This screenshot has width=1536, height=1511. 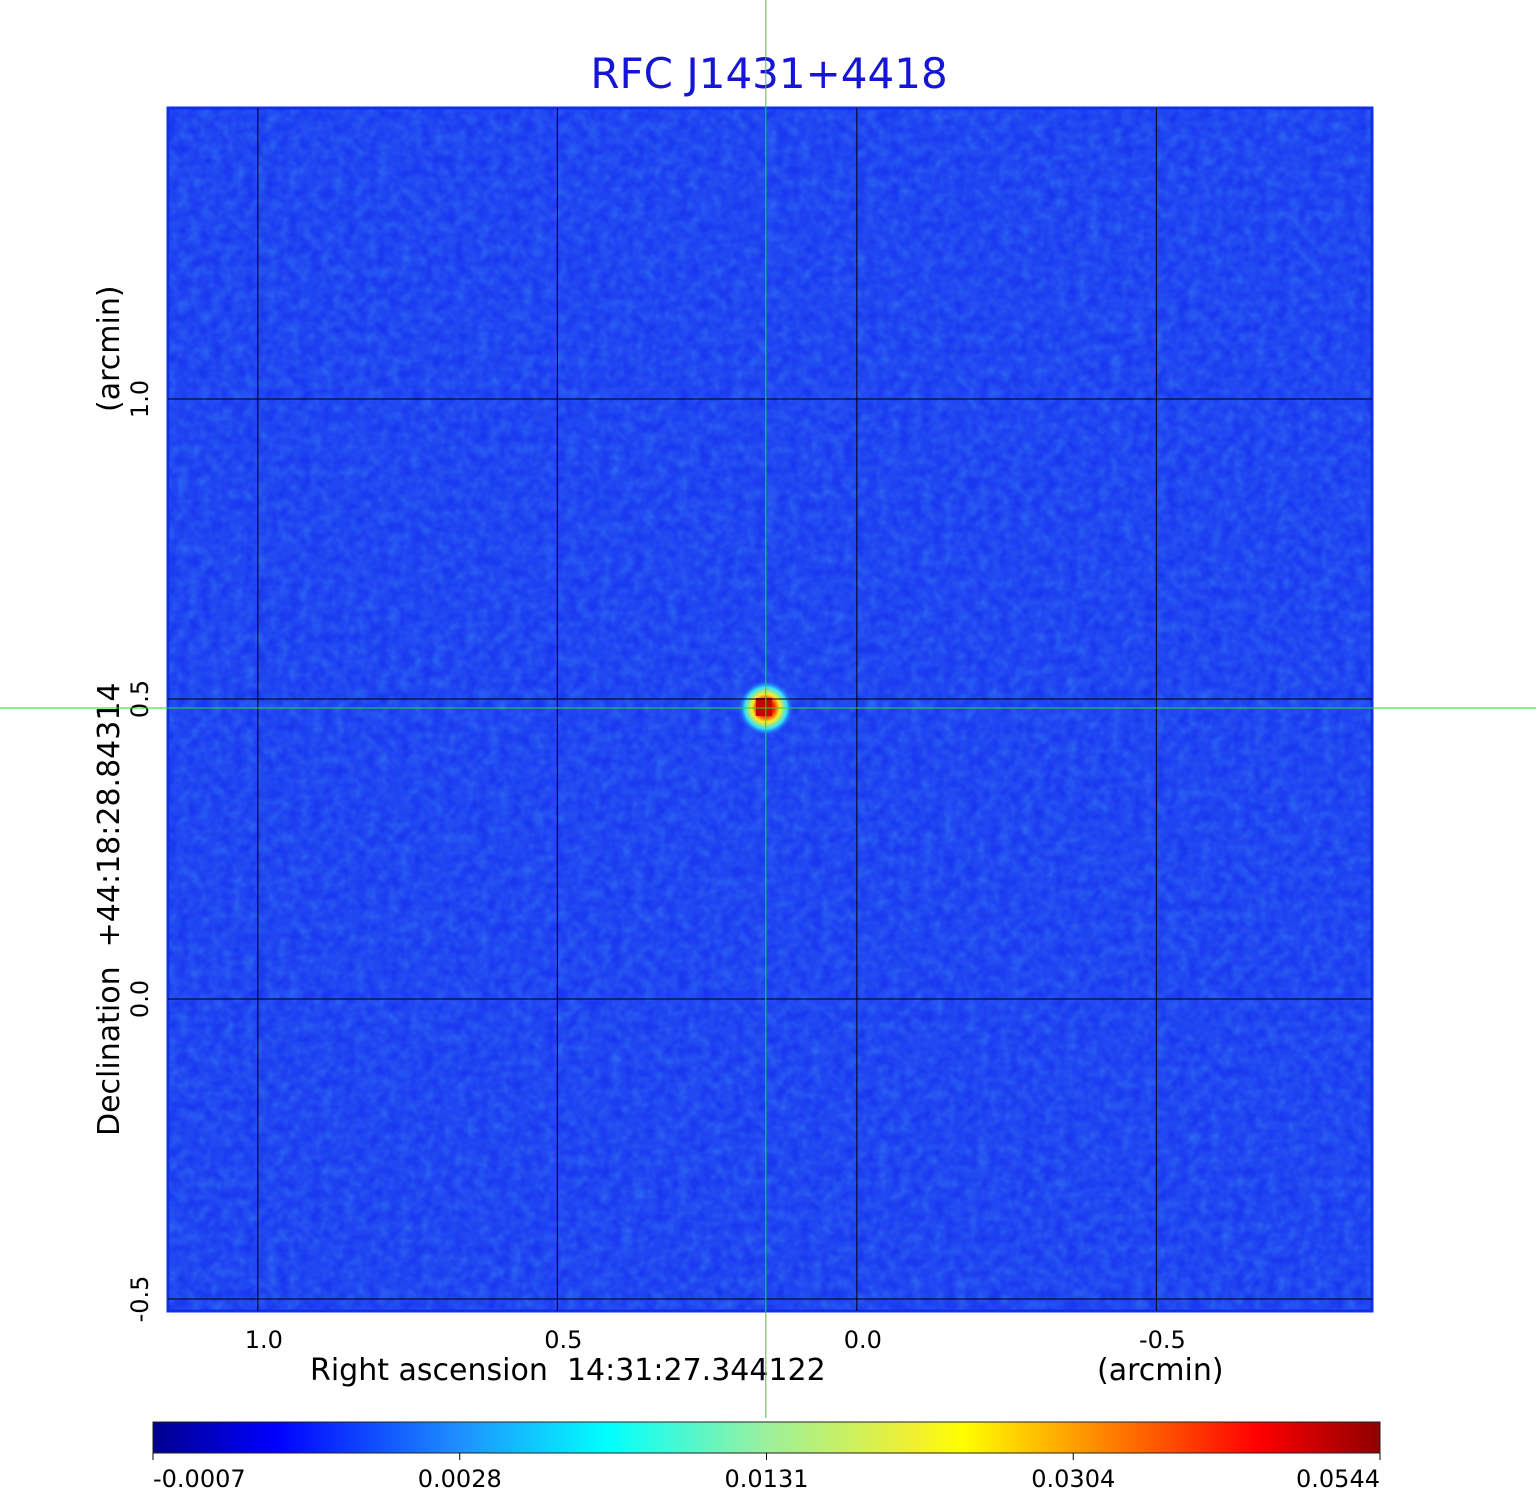 What do you see at coordinates (1338, 1479) in the screenshot?
I see `colorbar-tick-label: 0.0544` at bounding box center [1338, 1479].